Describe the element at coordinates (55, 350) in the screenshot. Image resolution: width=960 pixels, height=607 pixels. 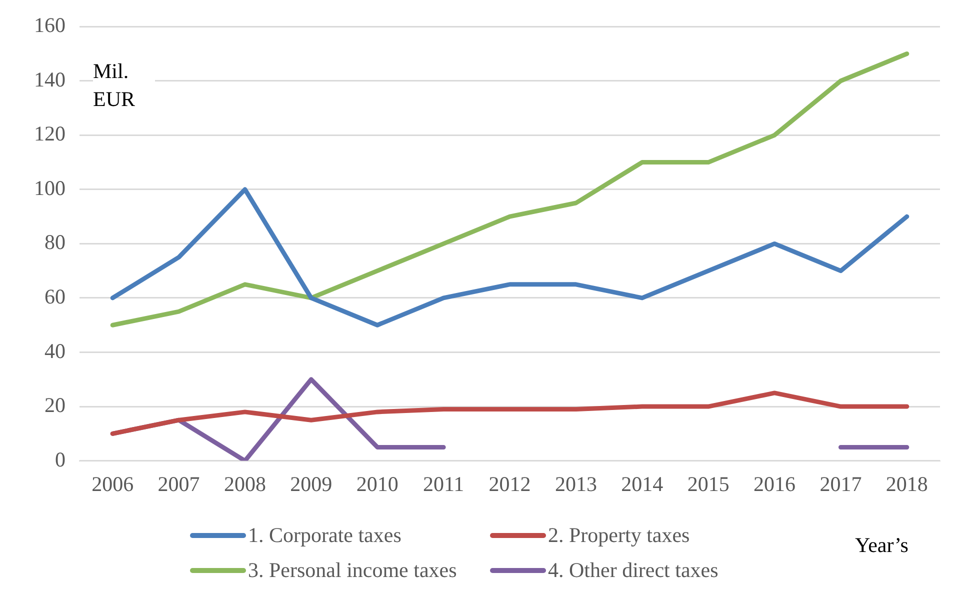
I see `y-tick-label: 40` at that location.